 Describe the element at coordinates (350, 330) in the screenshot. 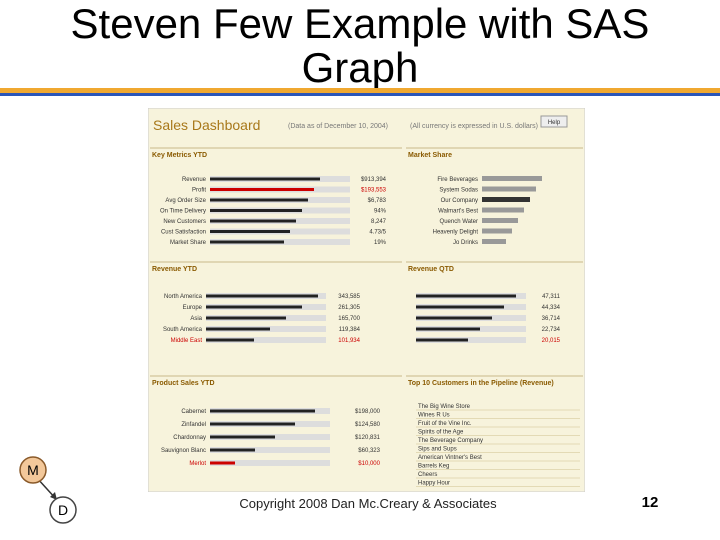

I see `region-value: 119,384` at that location.